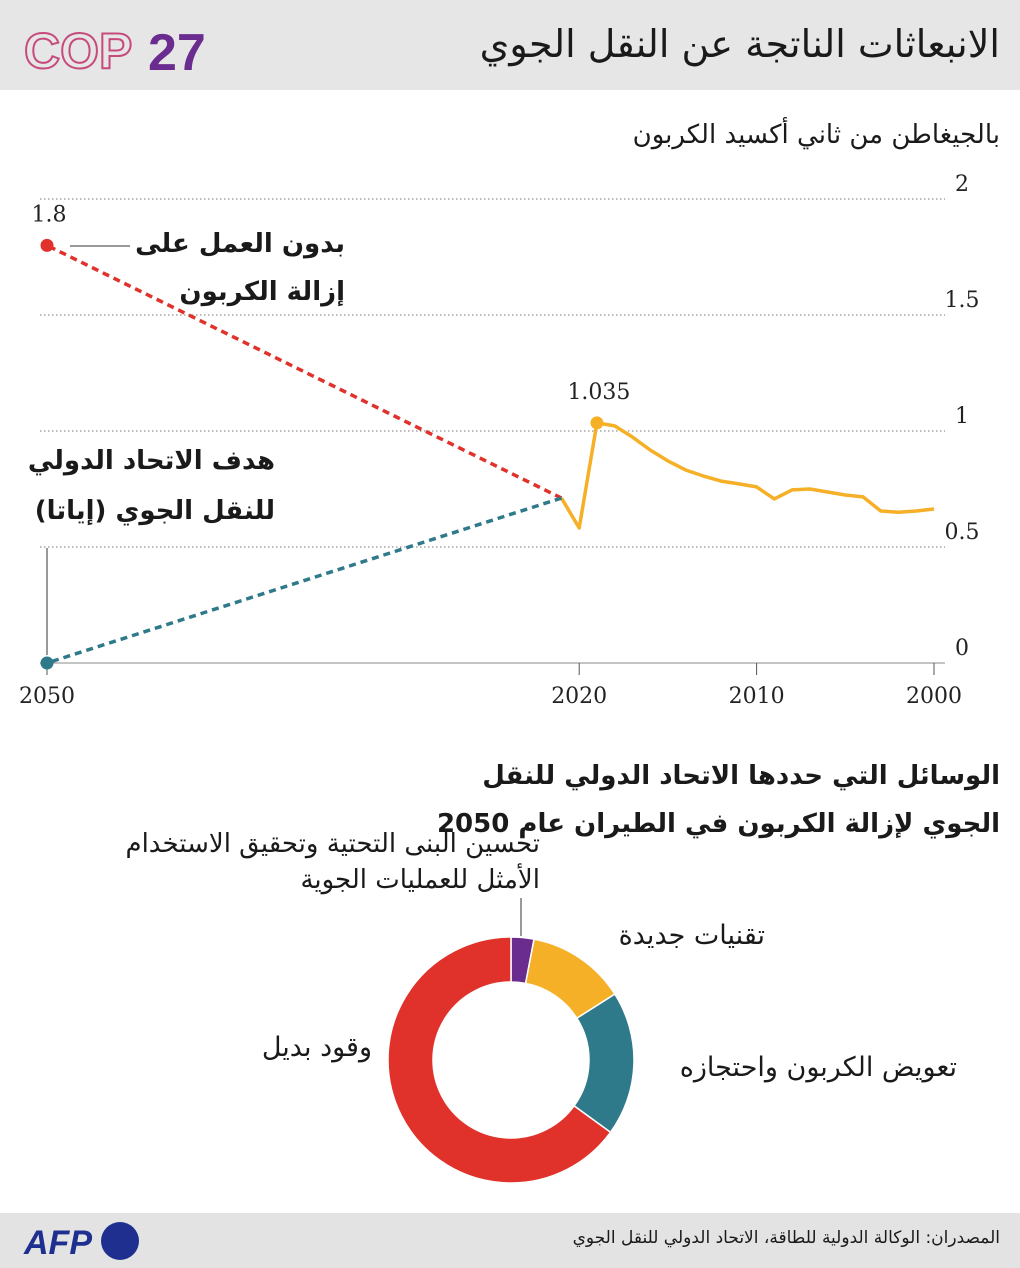 Image resolution: width=1020 pixels, height=1268 pixels. I want to click on data-label: 1.035, so click(598, 392).